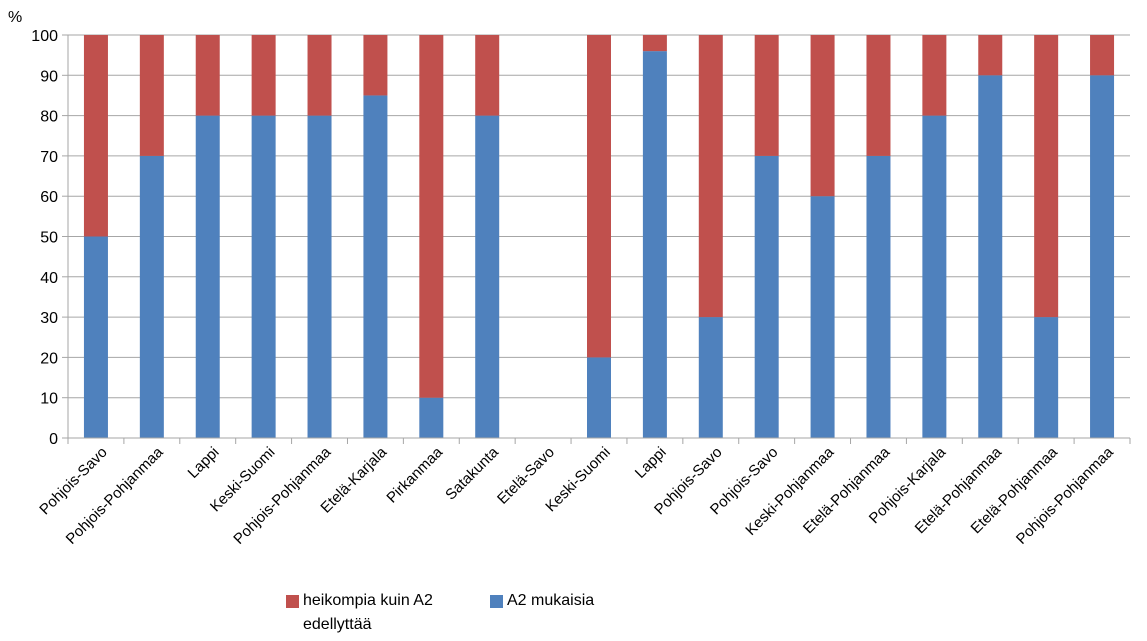 This screenshot has height=641, width=1147. What do you see at coordinates (472, 473) in the screenshot?
I see `x-tick-label: Satakunta` at bounding box center [472, 473].